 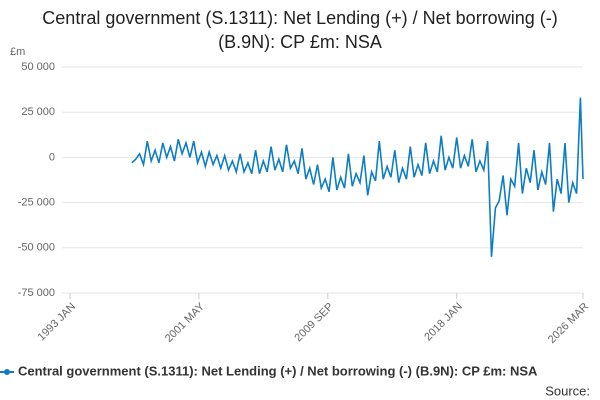 I want to click on x-tick-label: 2009 SEP, so click(x=314, y=323).